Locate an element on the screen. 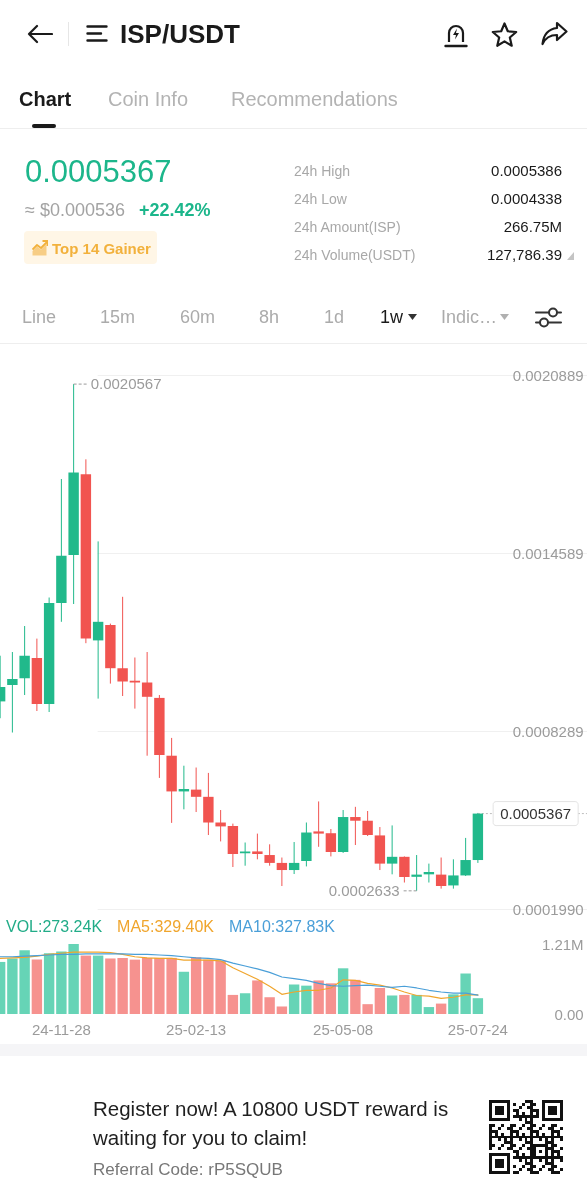 Image resolution: width=587 pixels, height=1200 pixels. text: Referral Code: rP5SQUB is located at coordinates (188, 1170).